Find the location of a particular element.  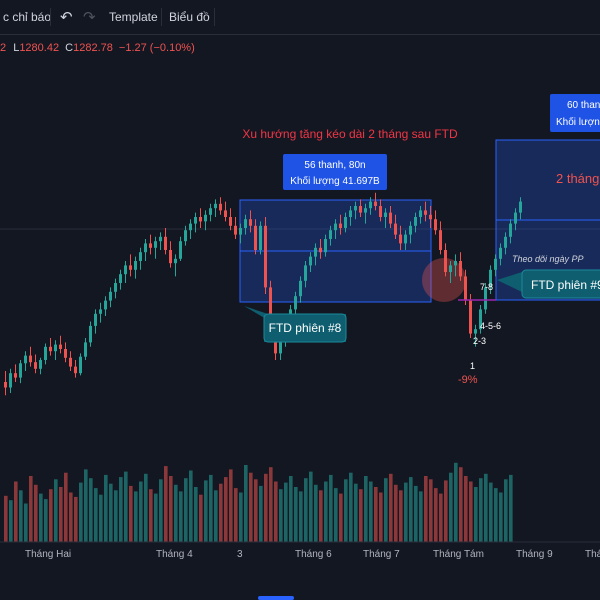

bottom-scroll-indicator is located at coordinates (276, 598).